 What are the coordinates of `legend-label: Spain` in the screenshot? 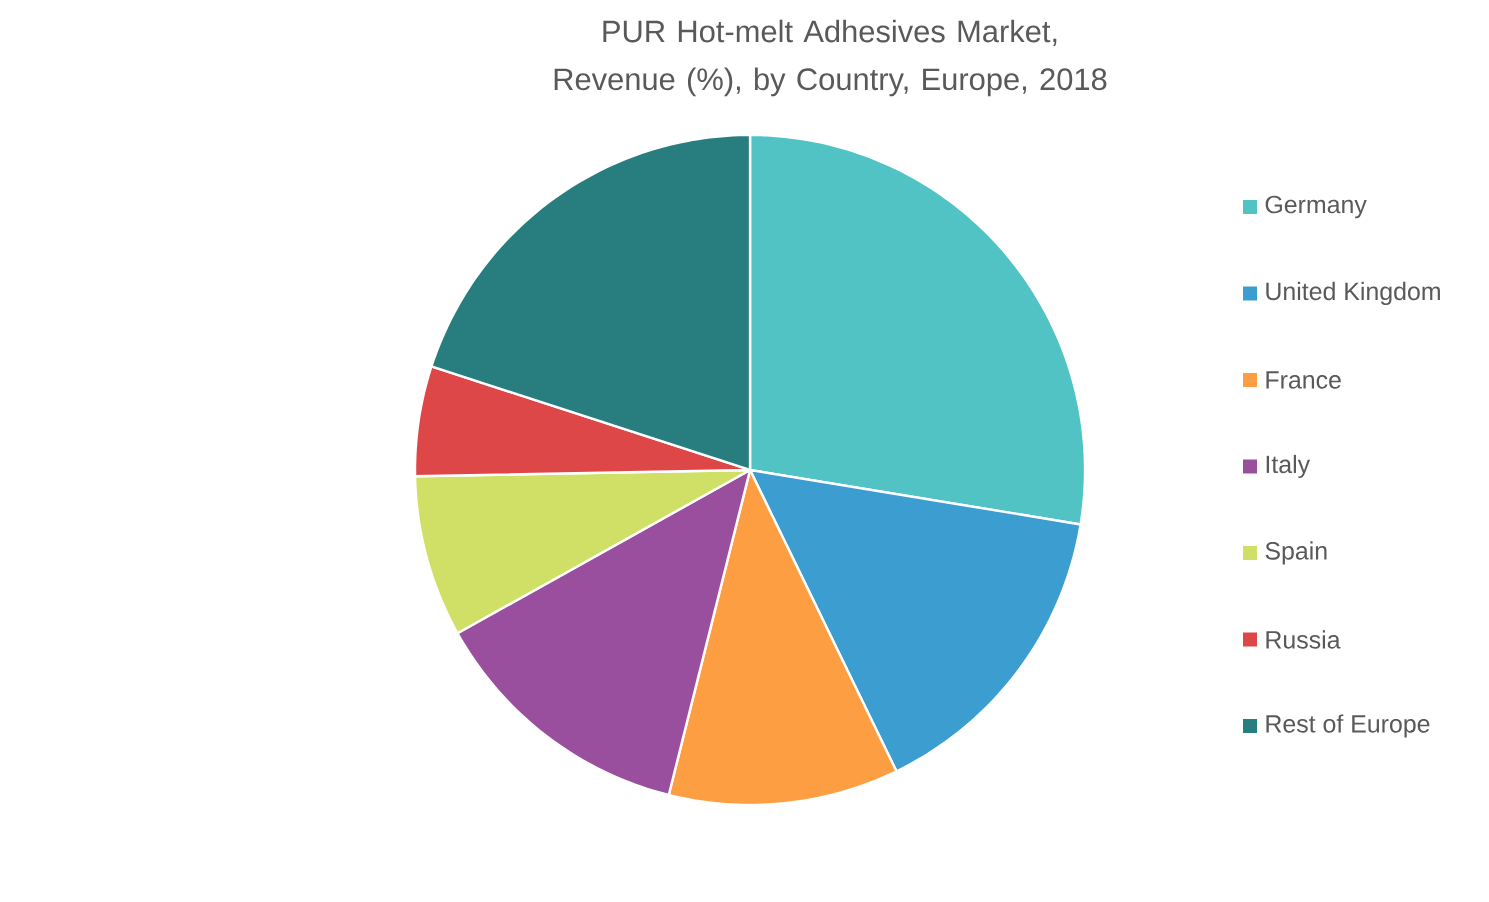 It's located at (1296, 553).